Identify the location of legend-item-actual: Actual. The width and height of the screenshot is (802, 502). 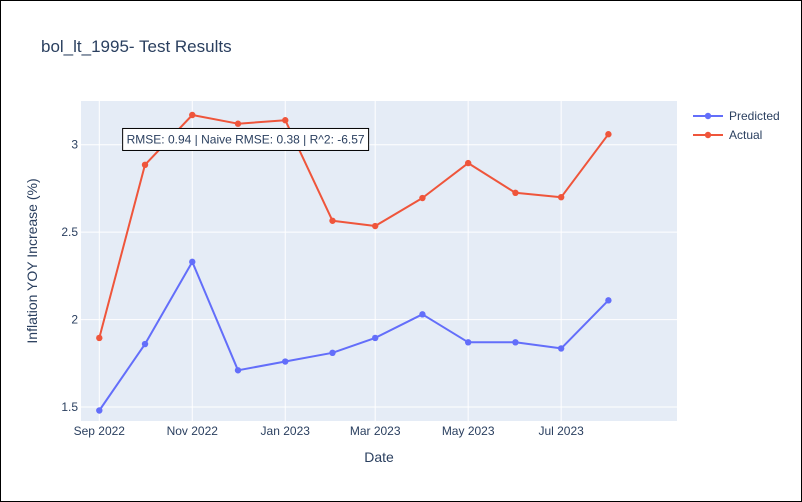
(727, 135).